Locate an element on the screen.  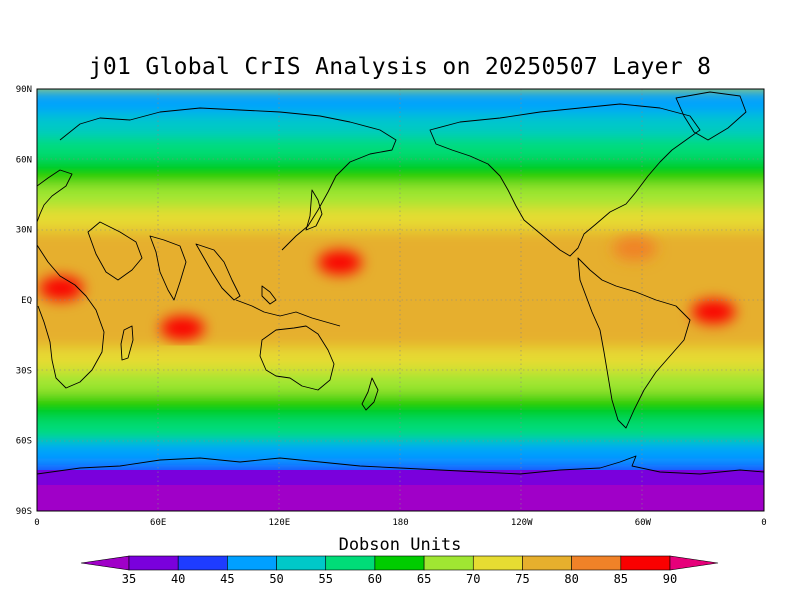
latitude-labels: 90N 60N 30N EQ 30S 60S 90S is located at coordinates (24, 301).